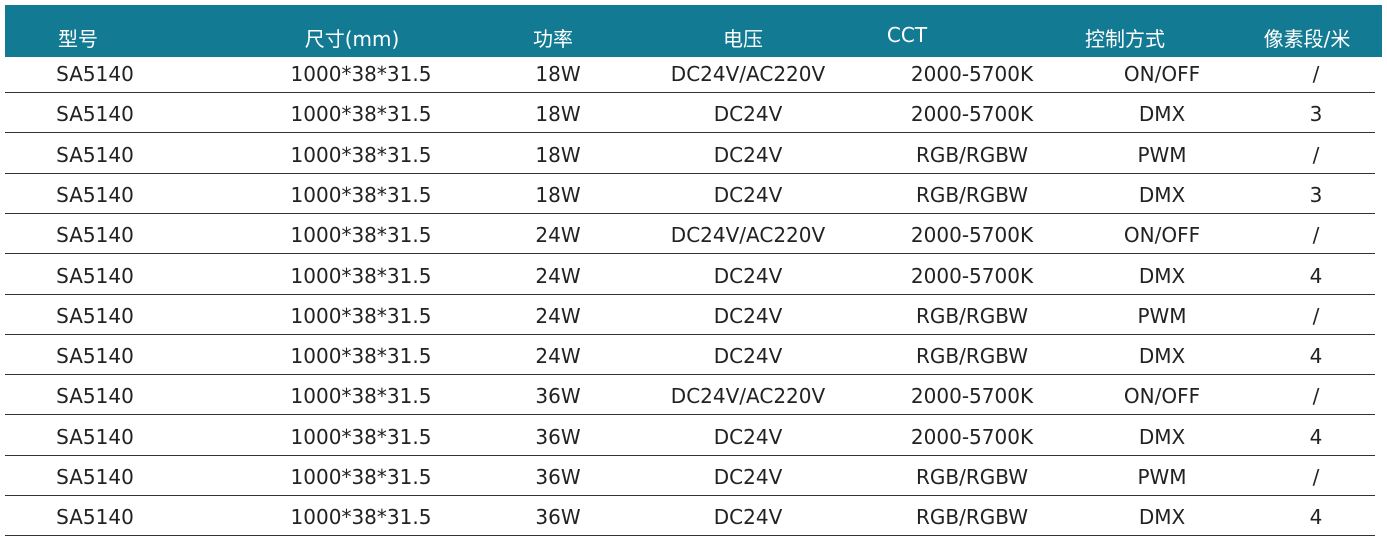 This screenshot has height=536, width=1387. Describe the element at coordinates (78, 39) in the screenshot. I see `header-cell: 型号` at that location.